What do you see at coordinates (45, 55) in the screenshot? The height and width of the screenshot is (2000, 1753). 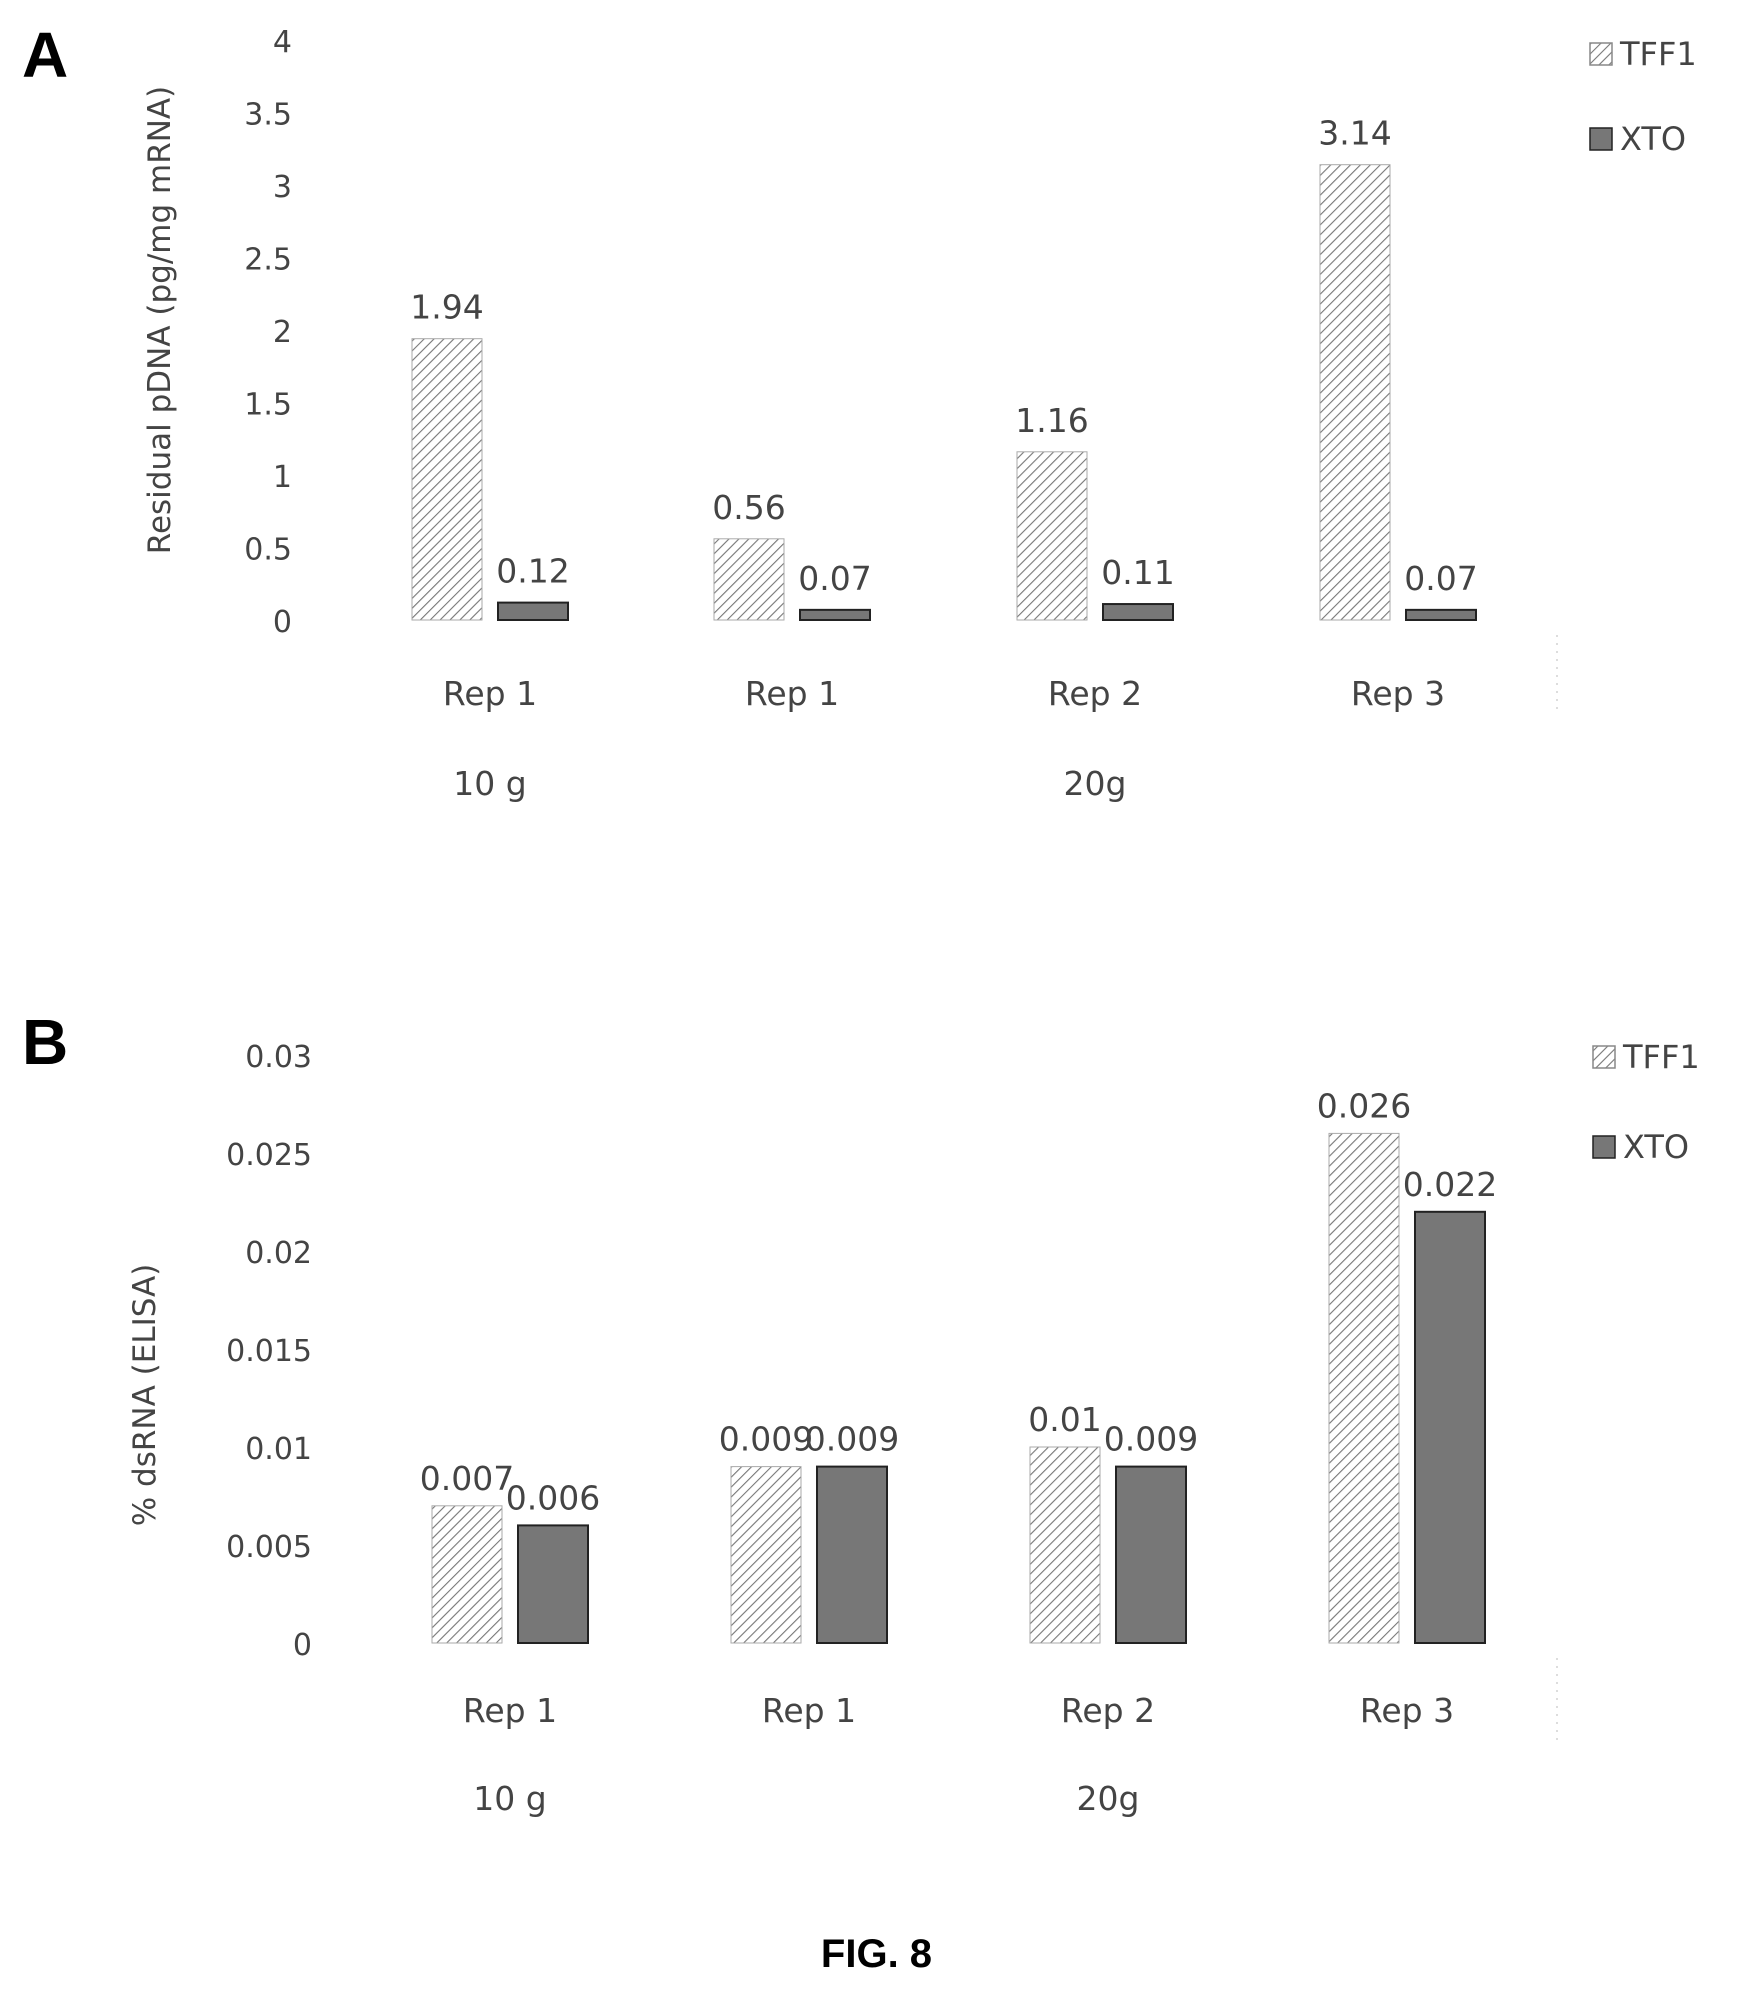 I see `panel-a-label: A` at bounding box center [45, 55].